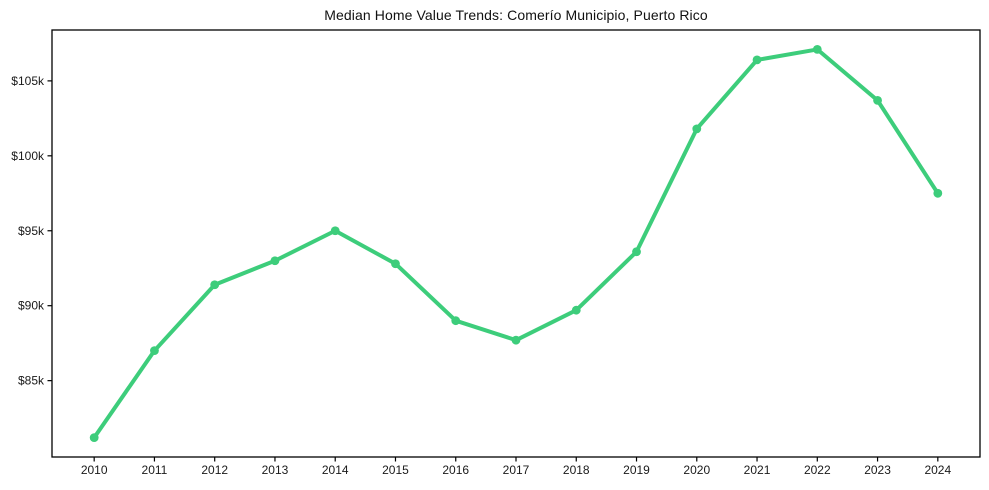  I want to click on data-point-2014, so click(335, 231).